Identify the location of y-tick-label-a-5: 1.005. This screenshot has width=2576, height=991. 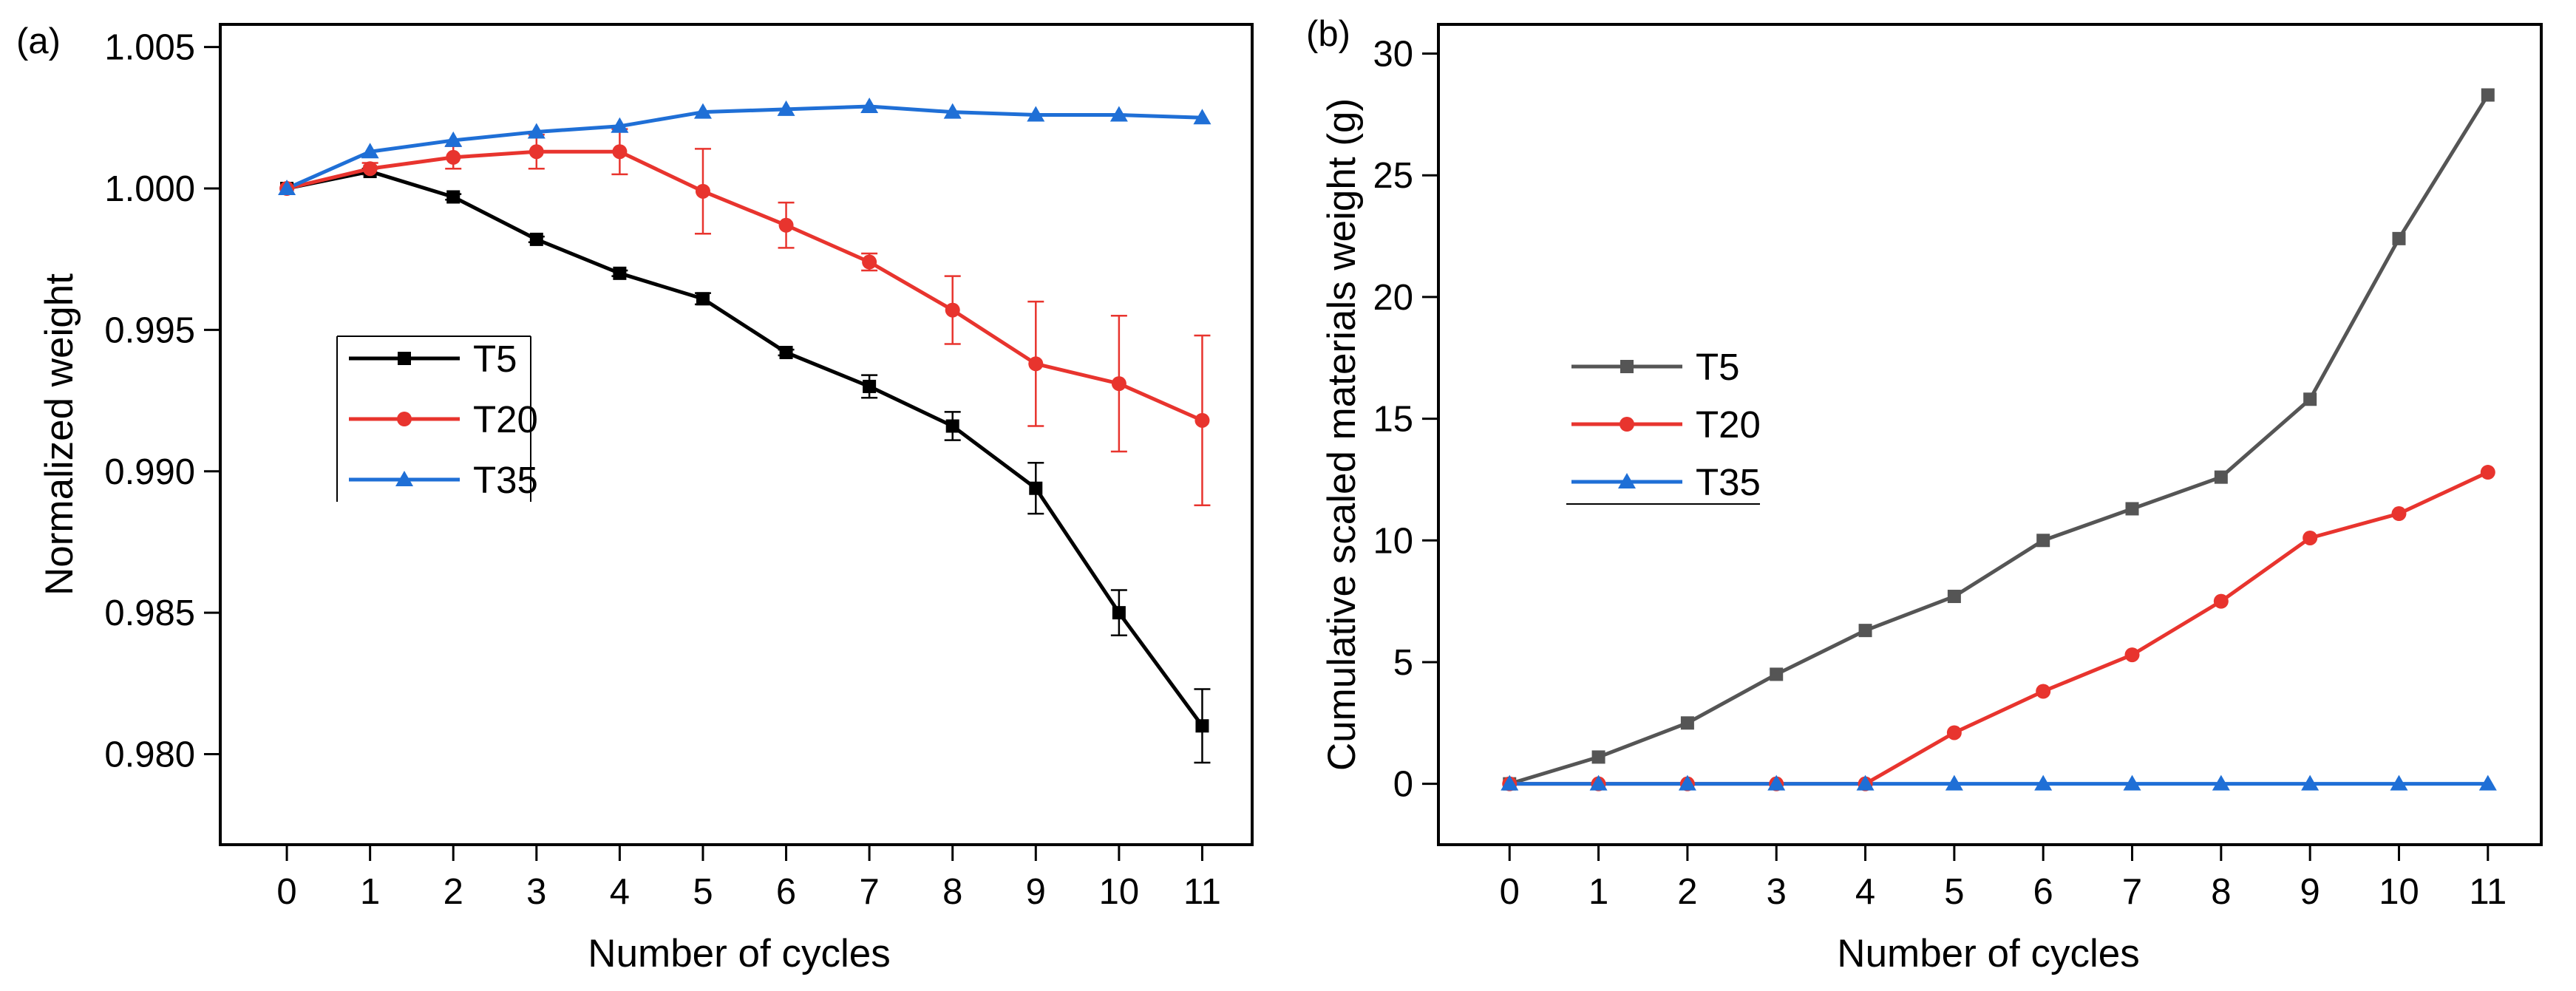
(149, 48).